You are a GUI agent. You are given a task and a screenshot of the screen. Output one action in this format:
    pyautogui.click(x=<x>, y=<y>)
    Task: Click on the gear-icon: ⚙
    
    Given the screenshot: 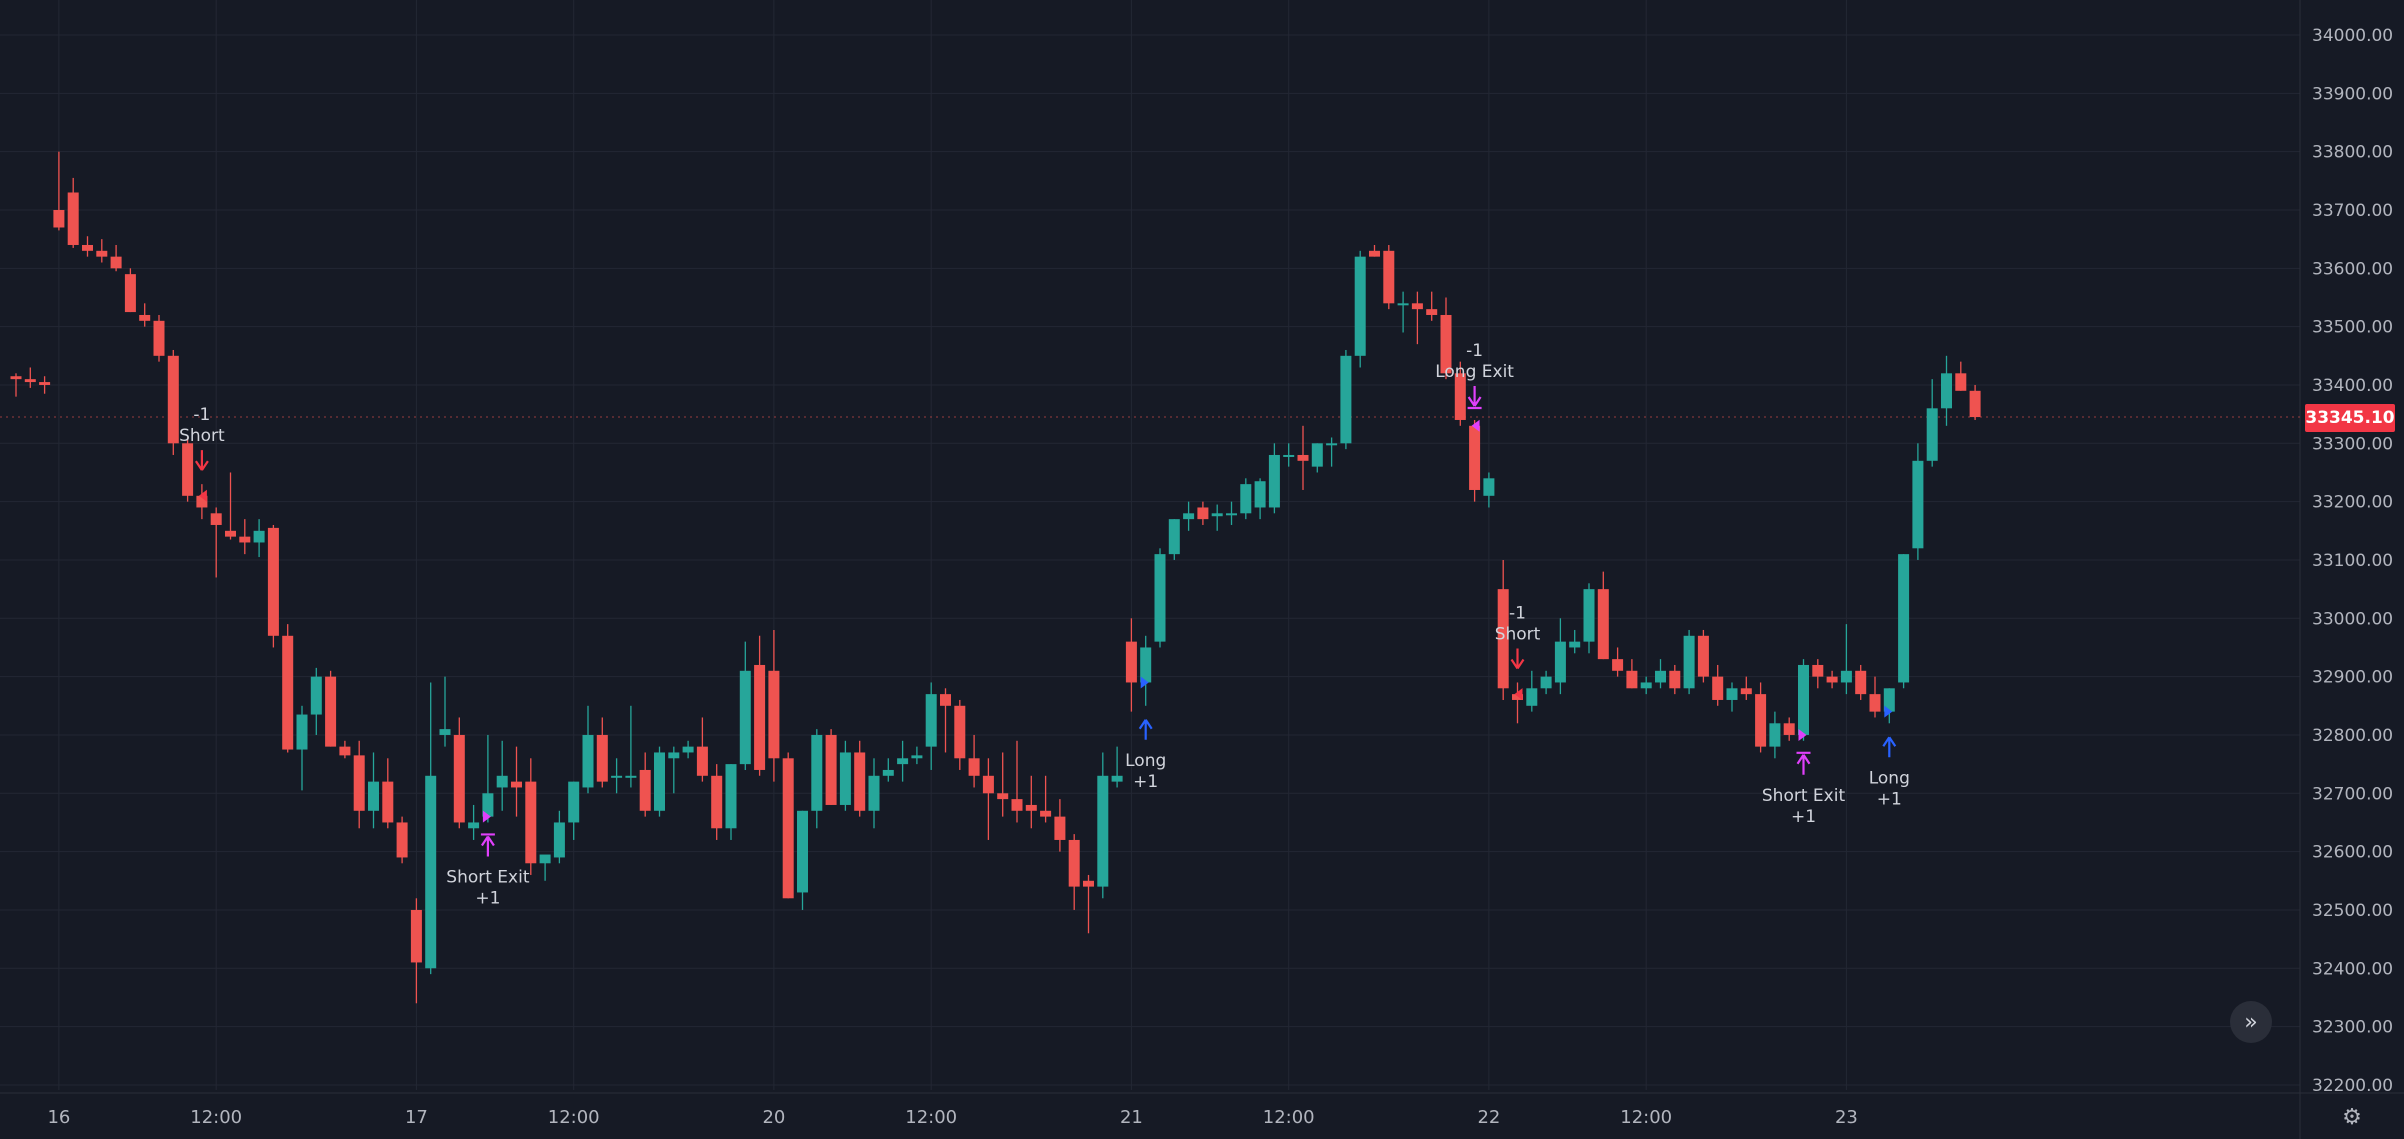 What is the action you would take?
    pyautogui.click(x=2352, y=1117)
    